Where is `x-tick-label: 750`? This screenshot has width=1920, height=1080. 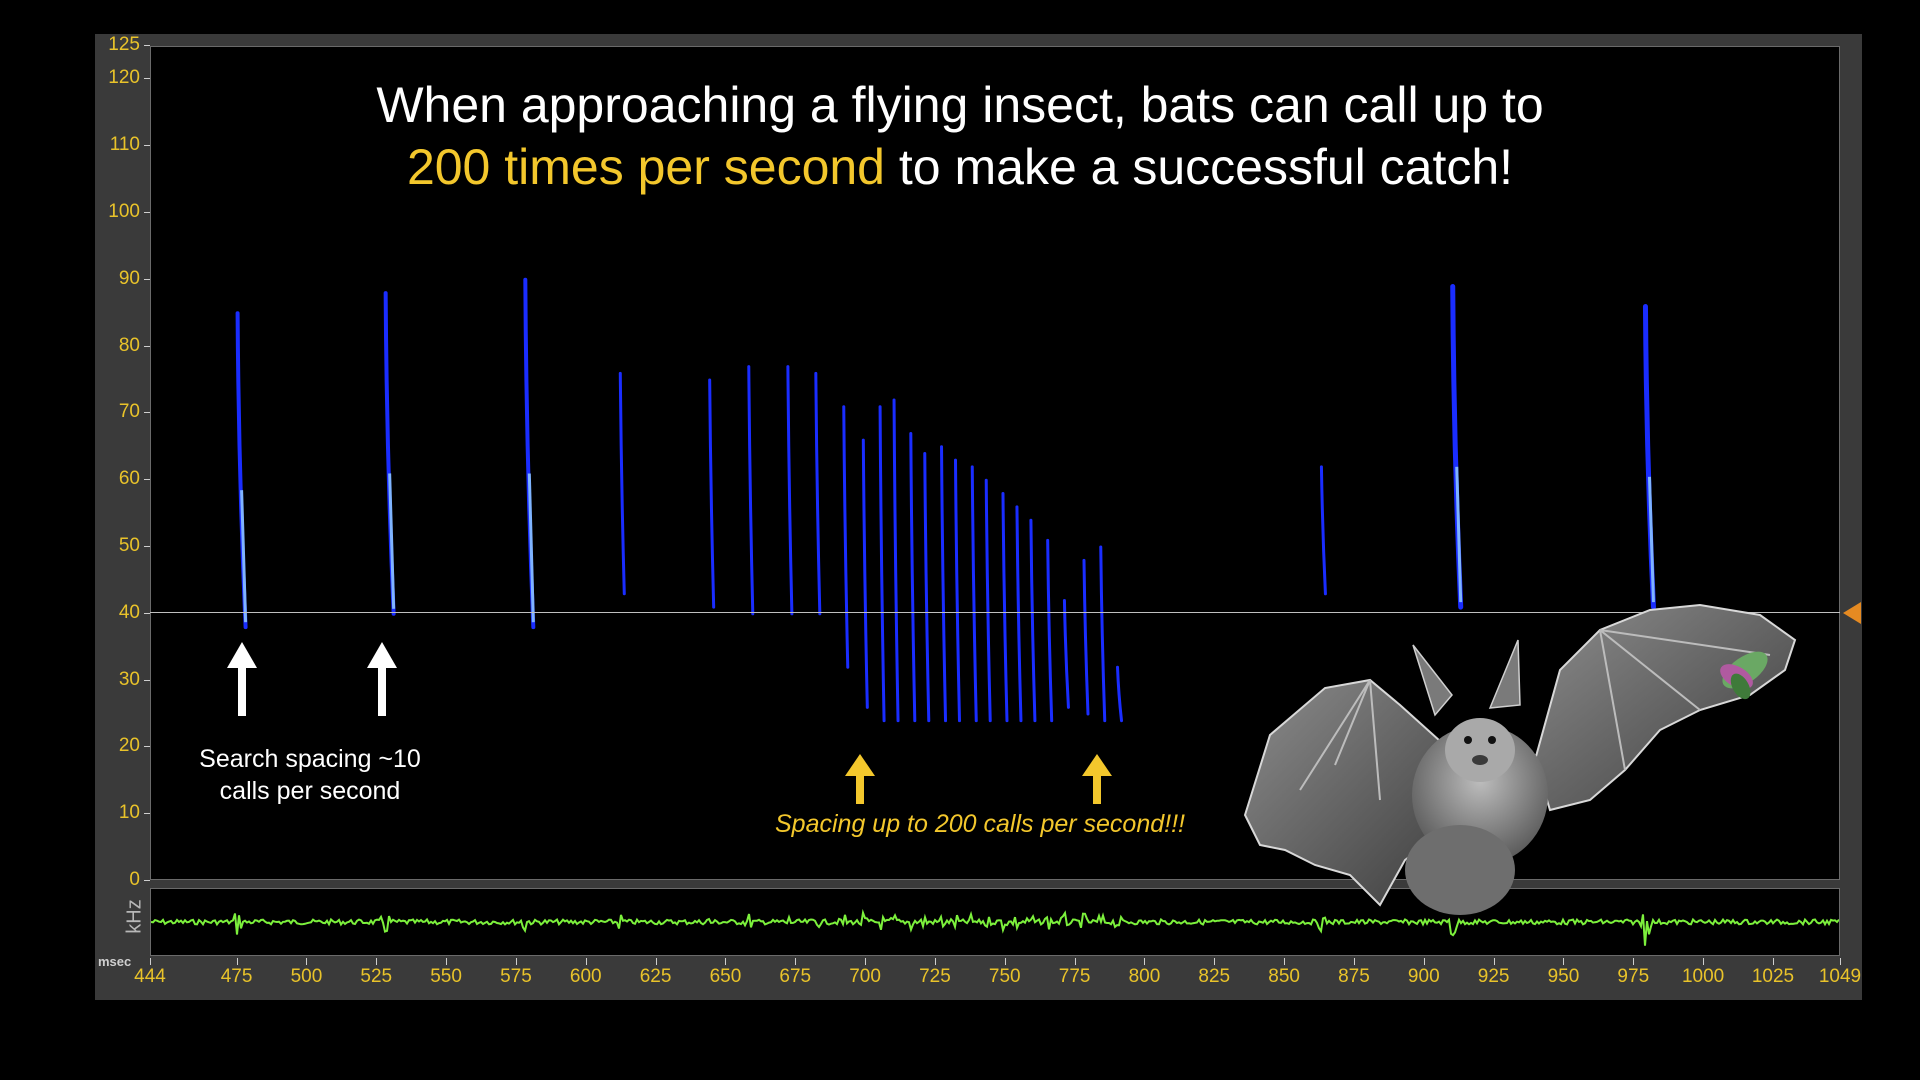 x-tick-label: 750 is located at coordinates (1004, 976).